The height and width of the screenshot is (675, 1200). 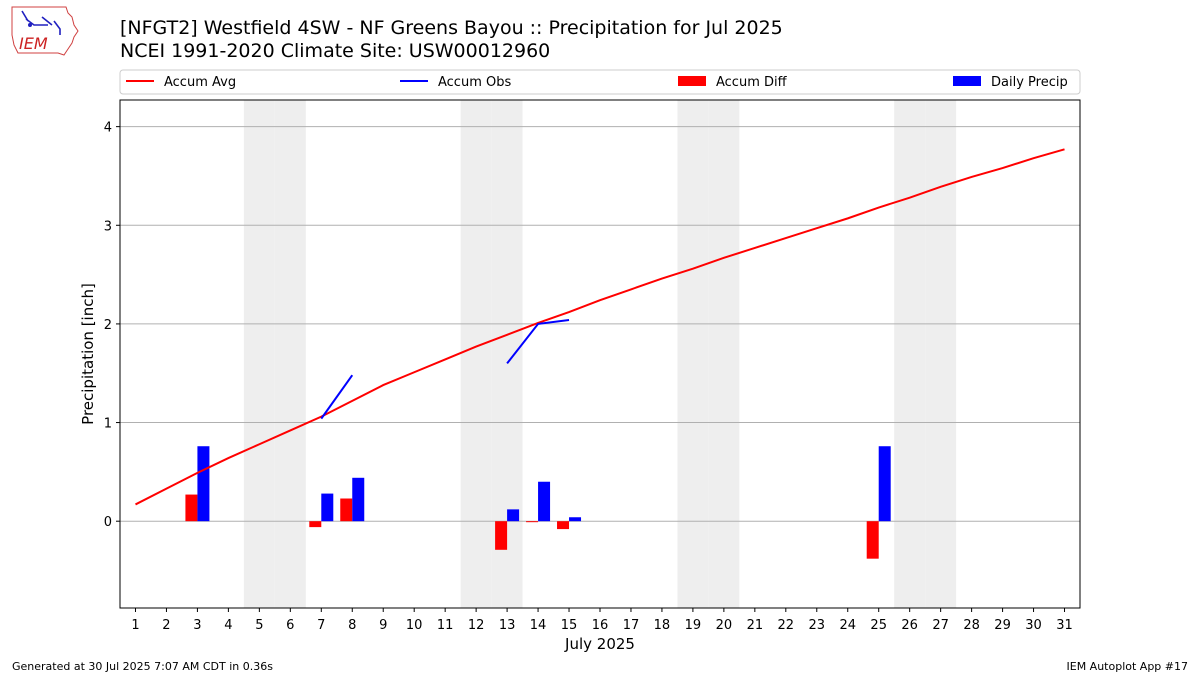 I want to click on x-tick-label-22: 22, so click(x=786, y=625).